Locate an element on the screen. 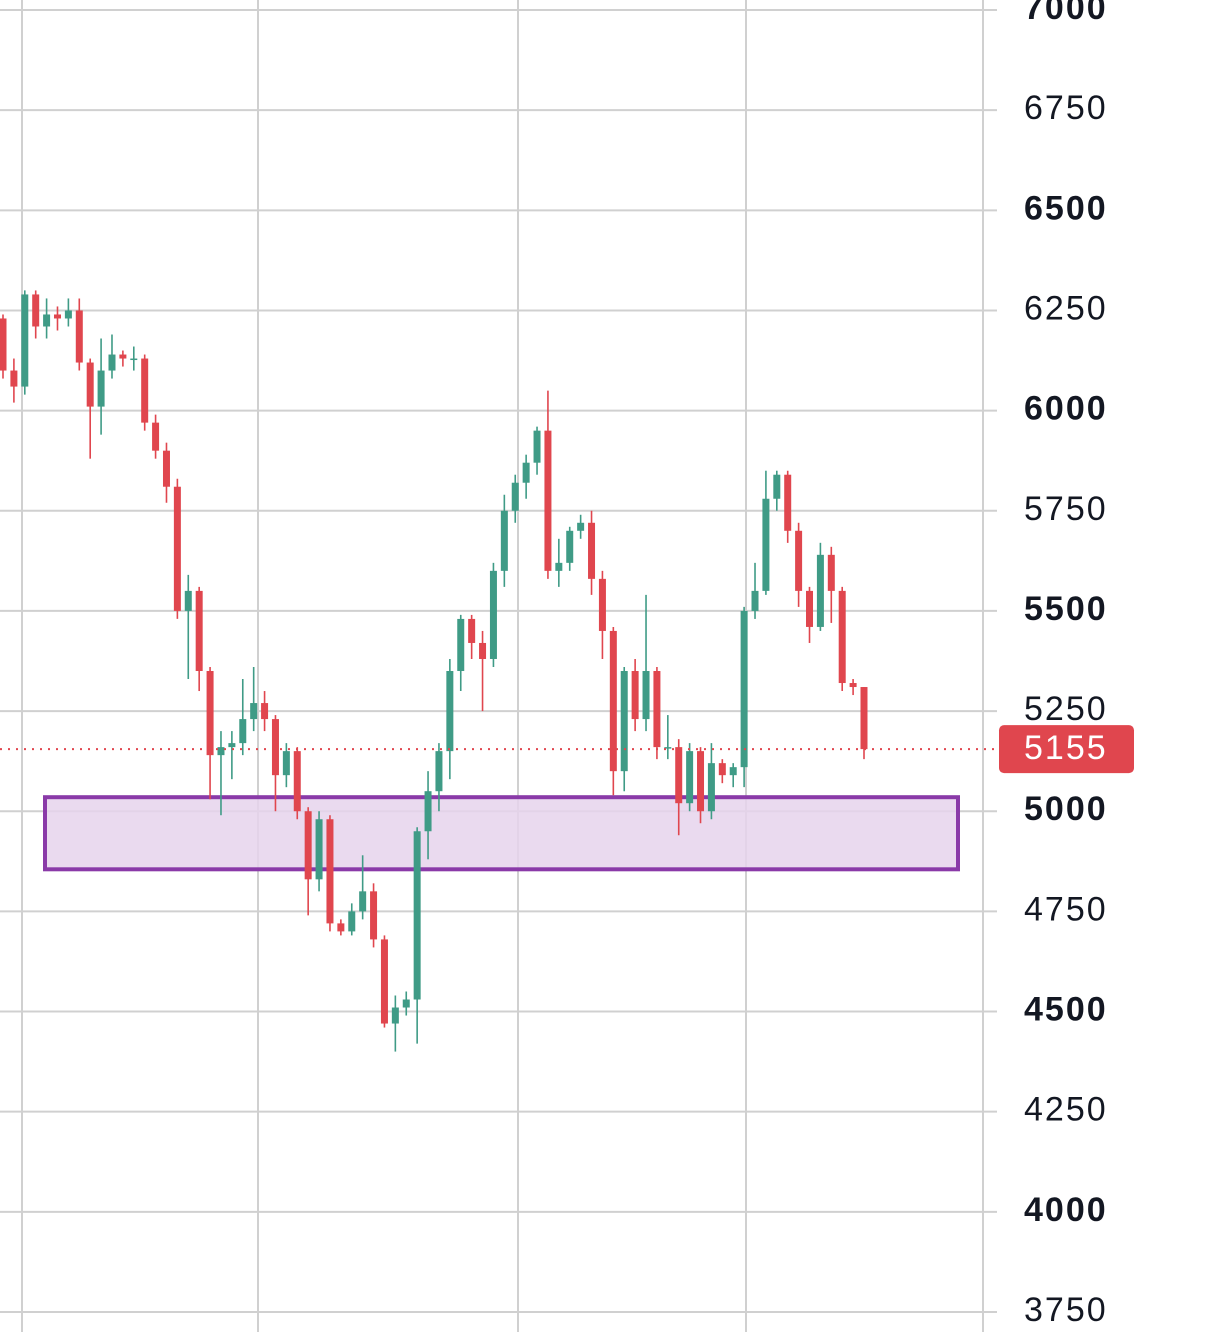  y-tick-label: 3750 is located at coordinates (1066, 1310).